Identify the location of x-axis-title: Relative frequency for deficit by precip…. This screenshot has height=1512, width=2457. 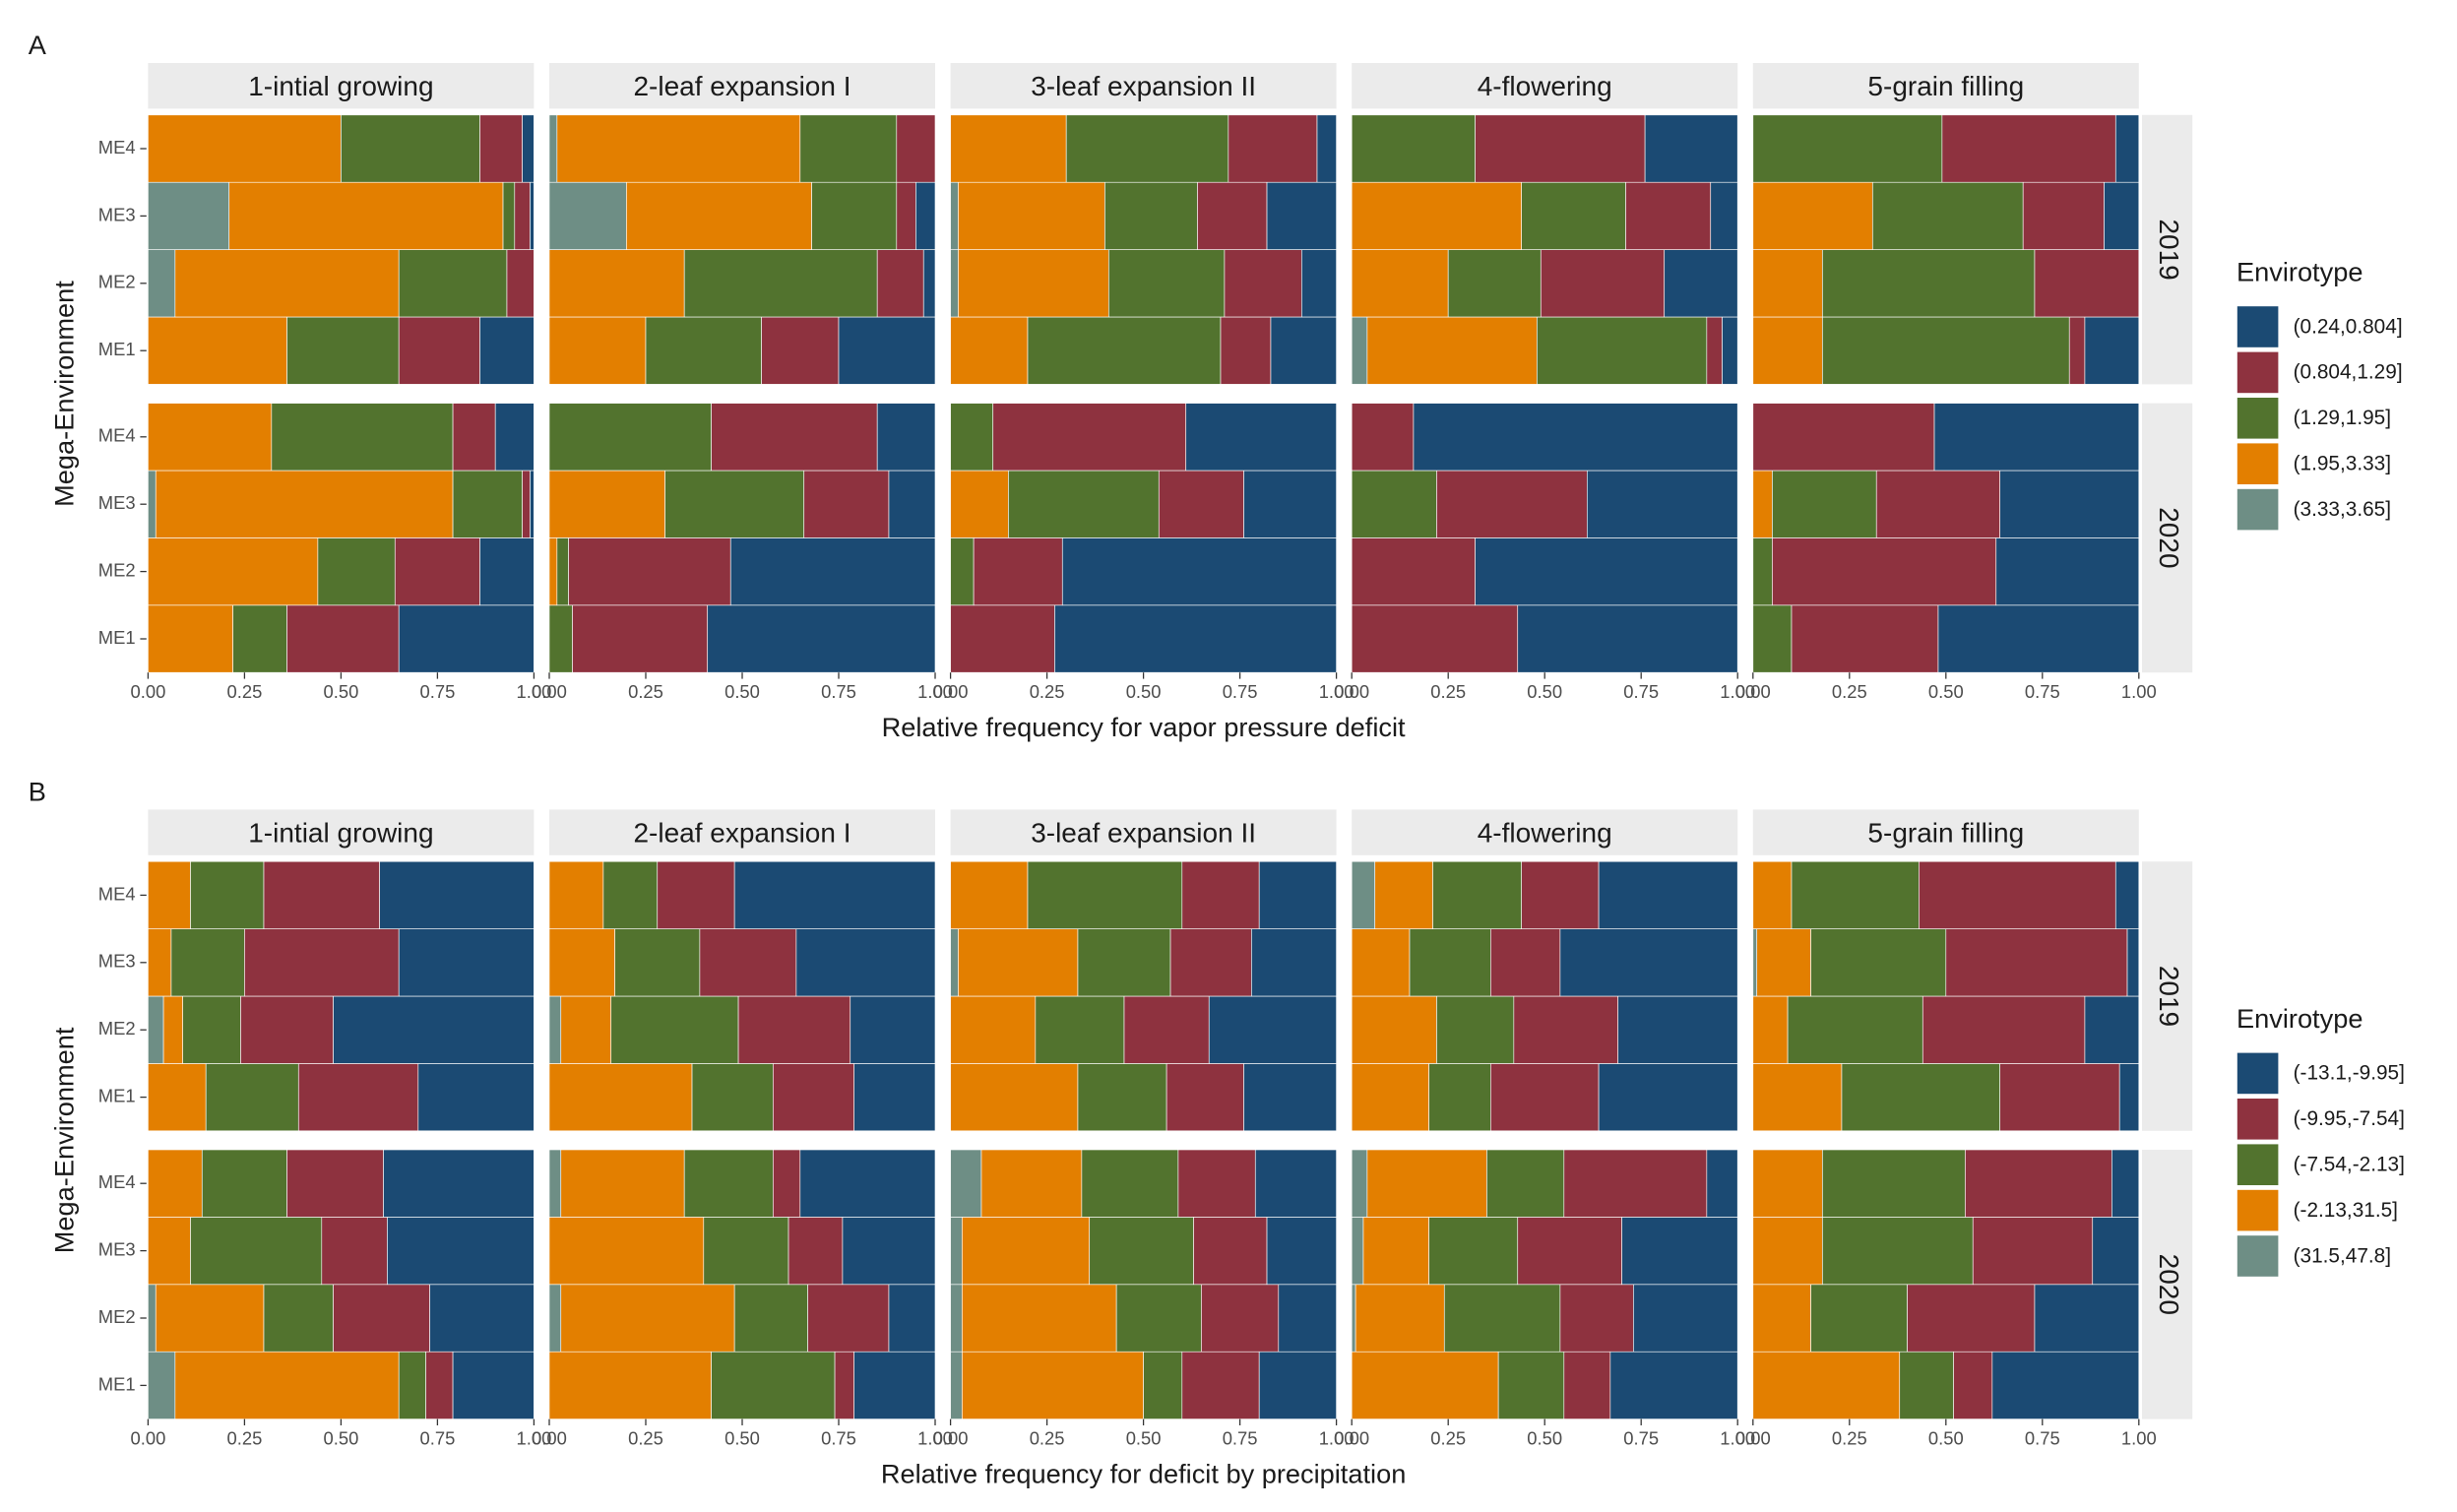
(1143, 1473).